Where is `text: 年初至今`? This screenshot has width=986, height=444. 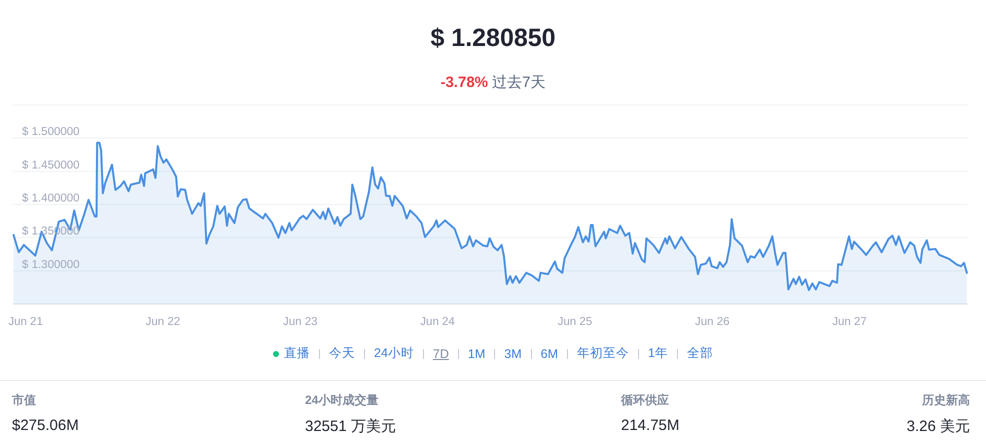 text: 年初至今 is located at coordinates (603, 353).